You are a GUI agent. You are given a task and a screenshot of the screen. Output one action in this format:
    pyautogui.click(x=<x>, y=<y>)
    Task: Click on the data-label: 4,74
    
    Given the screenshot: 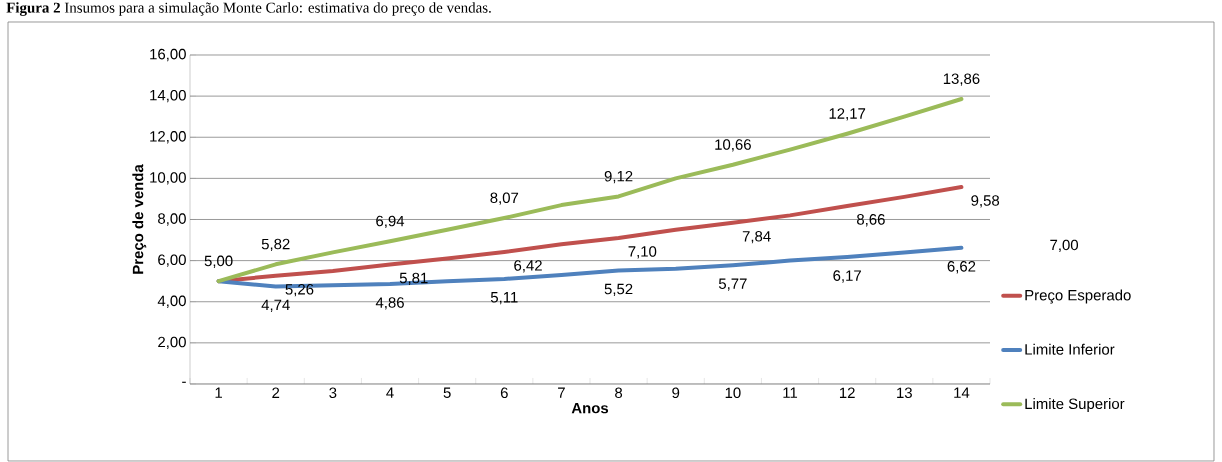 What is the action you would take?
    pyautogui.click(x=275, y=305)
    